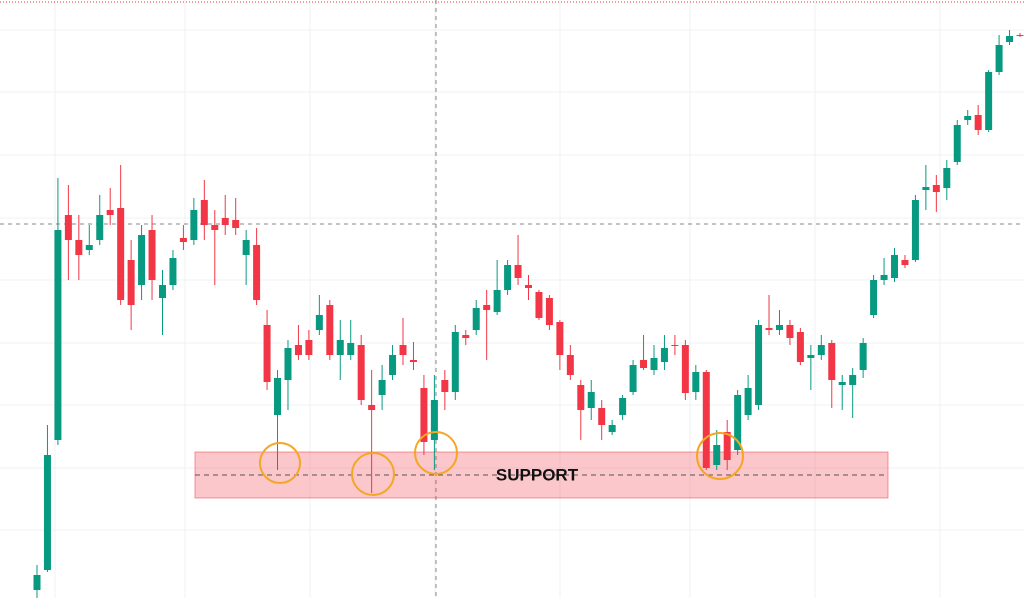 The width and height of the screenshot is (1024, 598). I want to click on highlights, so click(501, 463).